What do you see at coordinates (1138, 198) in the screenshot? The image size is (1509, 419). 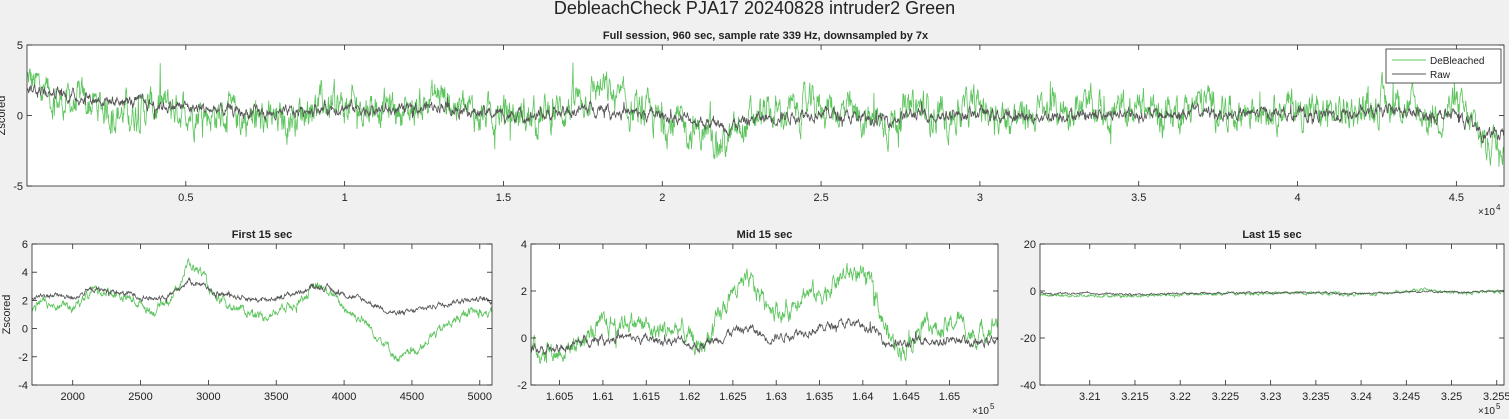 I see `x-tick-label: 3.5` at bounding box center [1138, 198].